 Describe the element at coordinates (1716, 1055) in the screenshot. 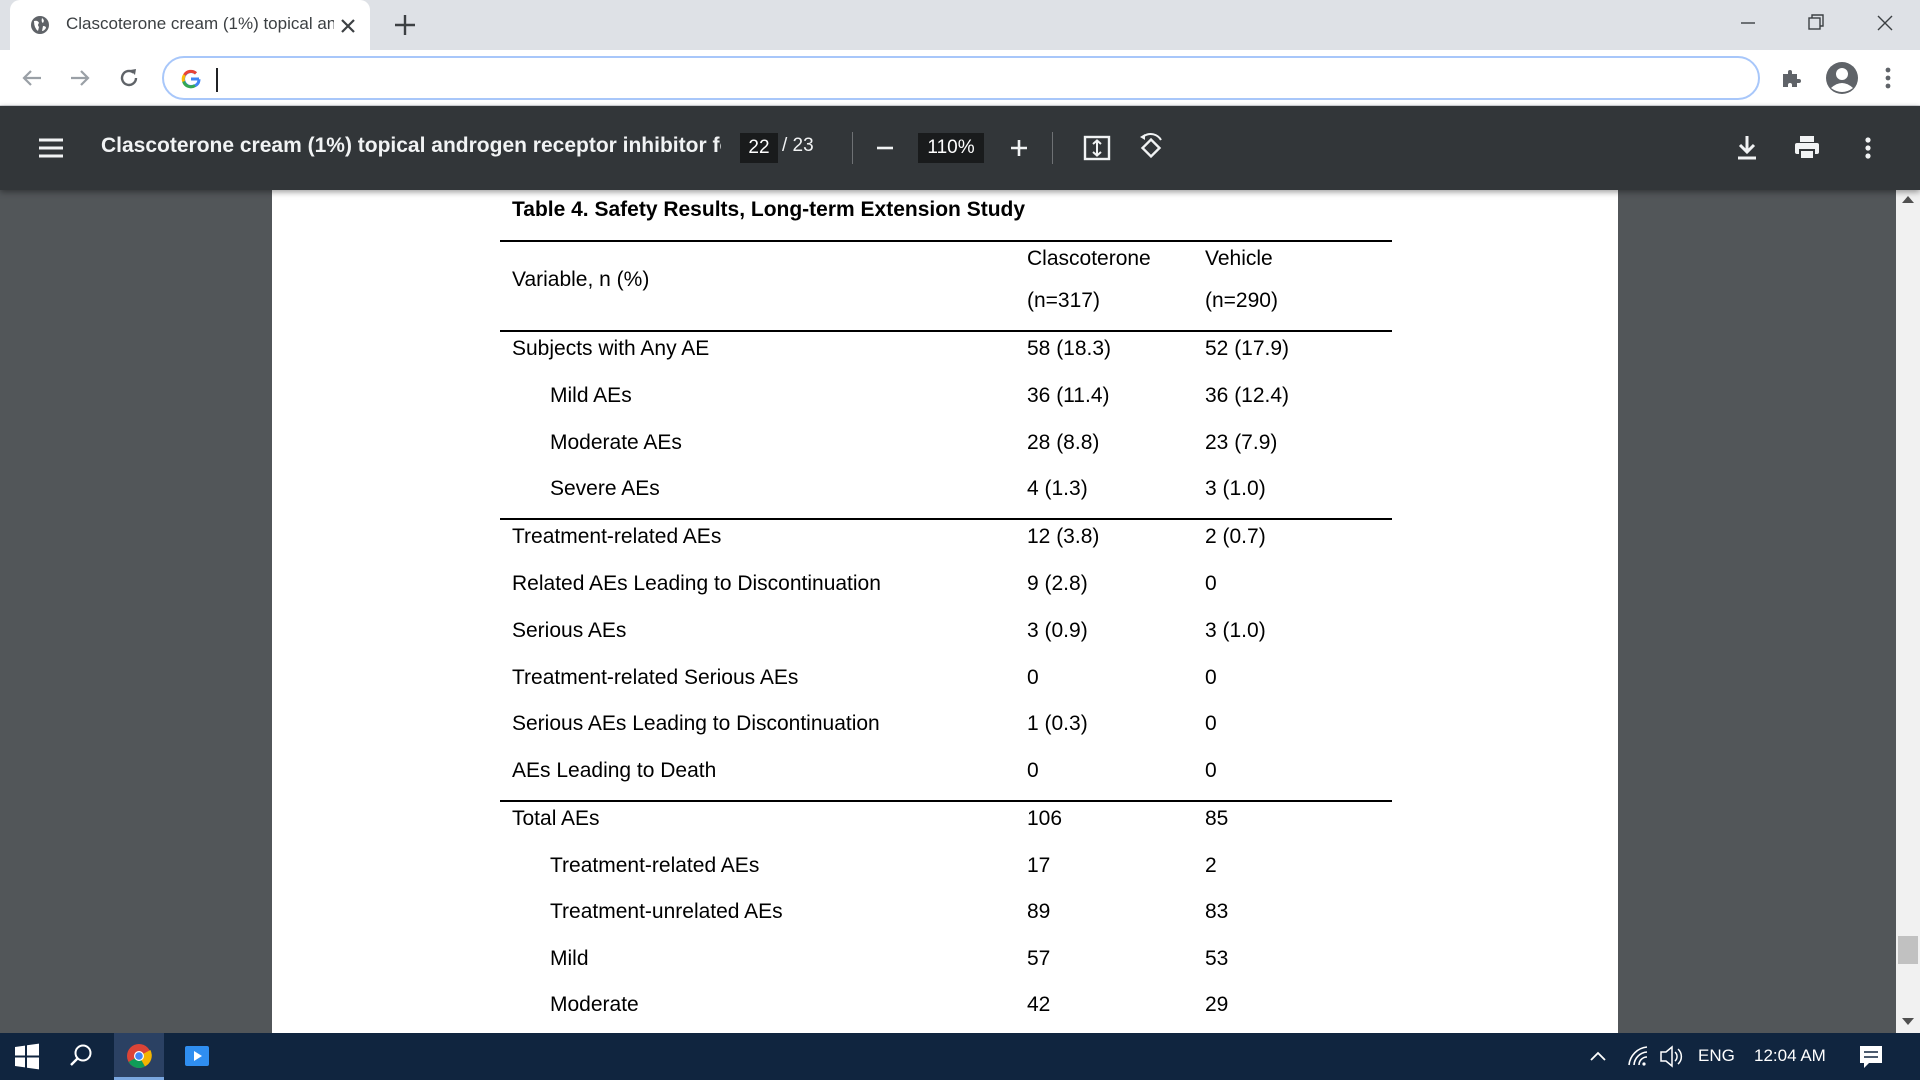

I see `language-indicator: ENG` at that location.